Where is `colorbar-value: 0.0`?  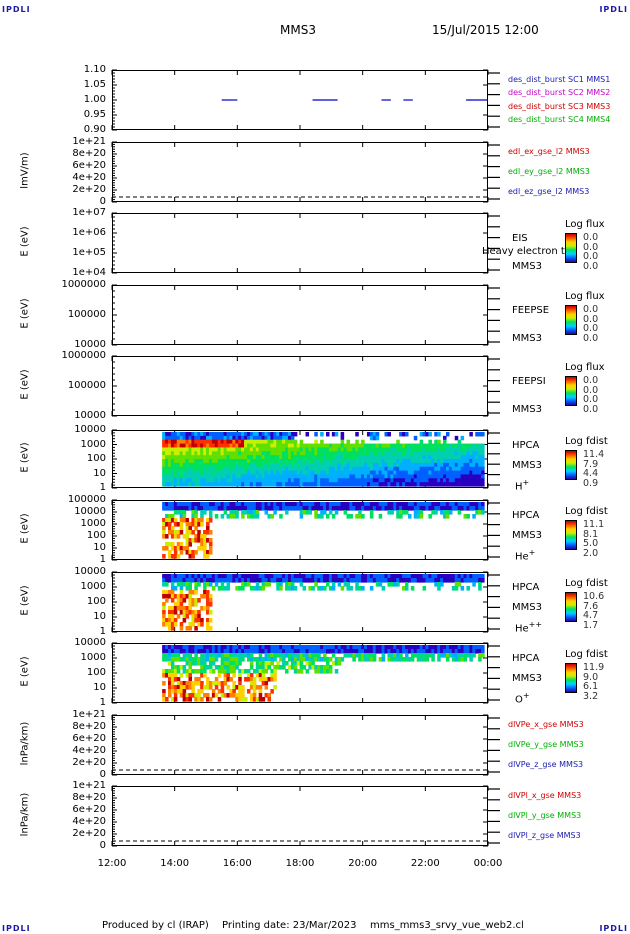
colorbar-value: 0.0 is located at coordinates (591, 266).